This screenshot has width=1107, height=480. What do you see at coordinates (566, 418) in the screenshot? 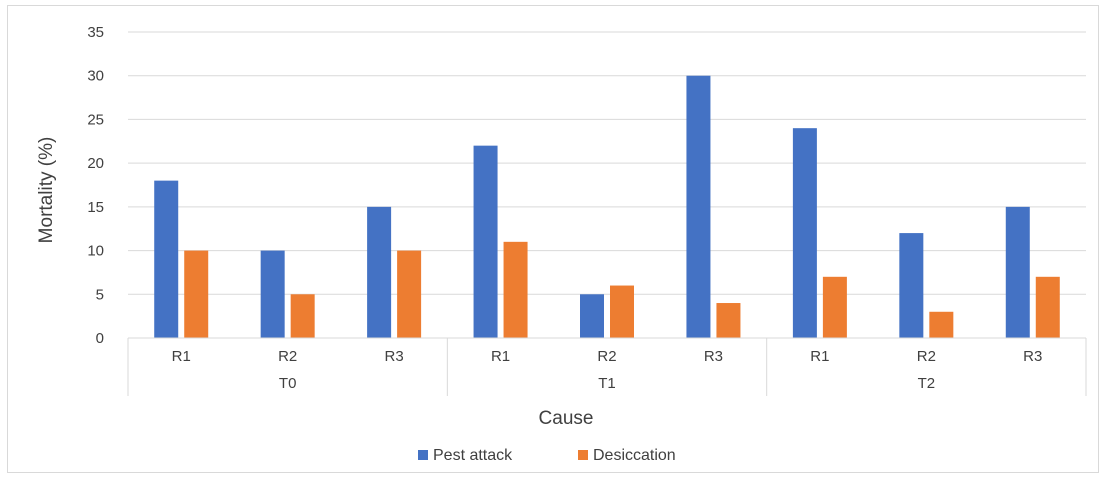
I see `x-axis-title: Cause` at bounding box center [566, 418].